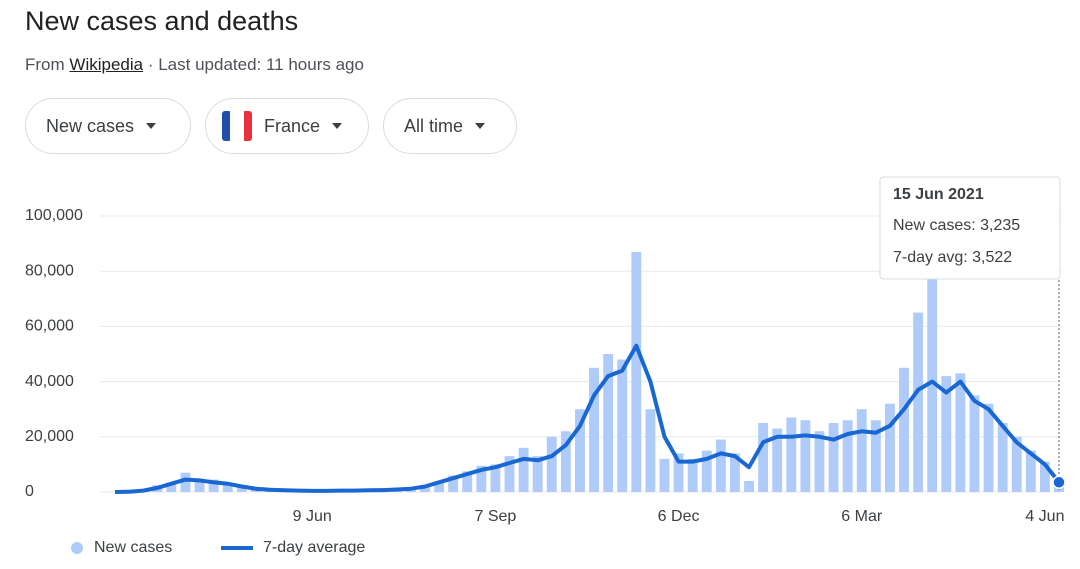  What do you see at coordinates (49, 381) in the screenshot?
I see `y-tick-label: 40,000` at bounding box center [49, 381].